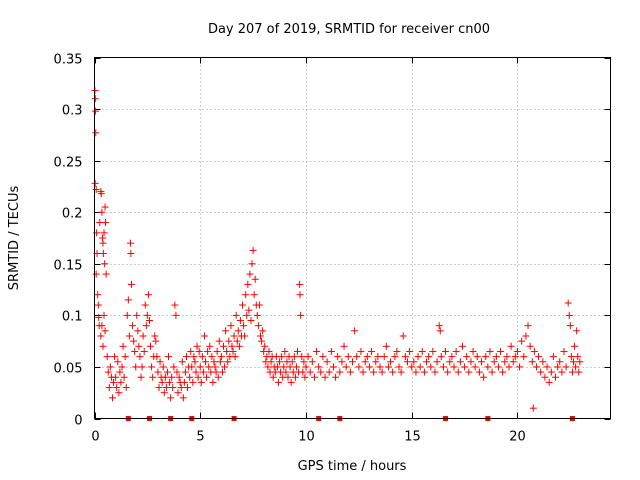  I want to click on y-tick-label: 0.2, so click(72, 214).